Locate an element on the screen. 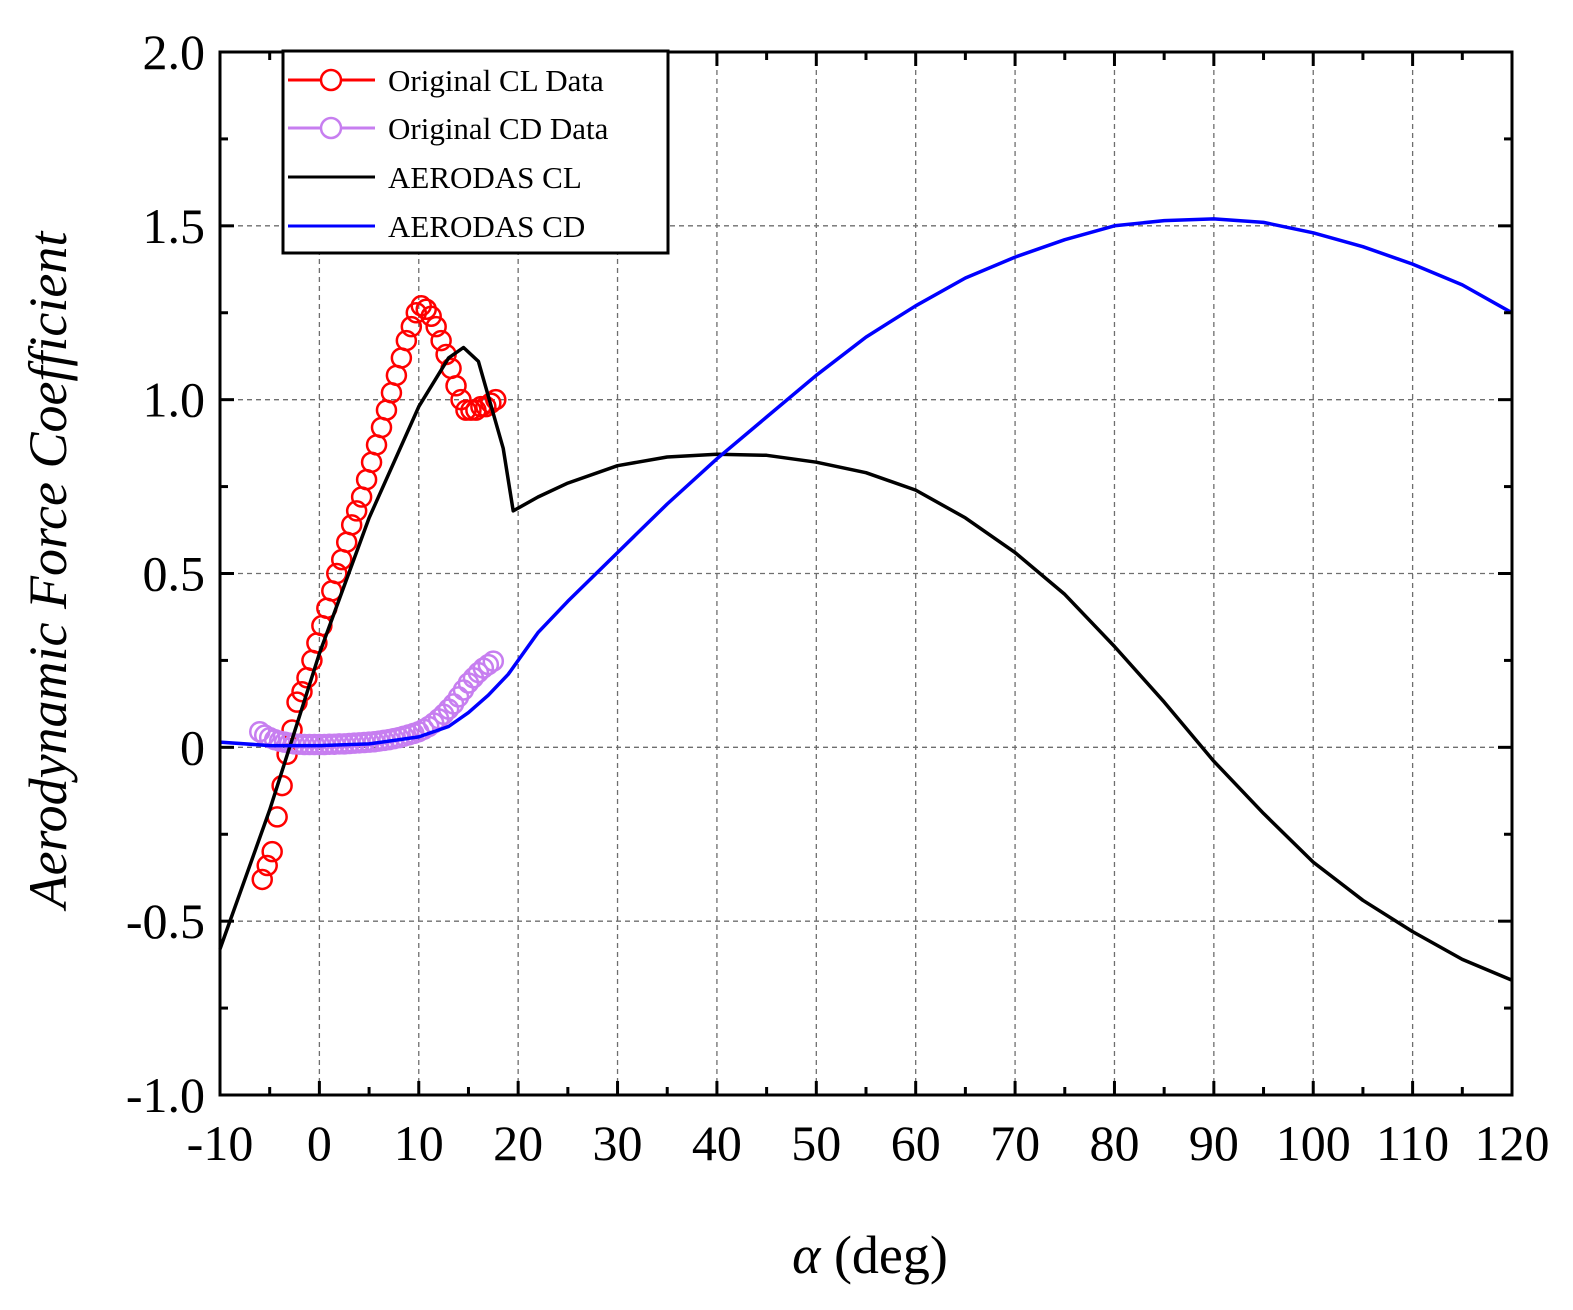  y-axis: -1.0 -0.5 0 0.5 1.0 1.5 2.0 is located at coordinates (165, 573).